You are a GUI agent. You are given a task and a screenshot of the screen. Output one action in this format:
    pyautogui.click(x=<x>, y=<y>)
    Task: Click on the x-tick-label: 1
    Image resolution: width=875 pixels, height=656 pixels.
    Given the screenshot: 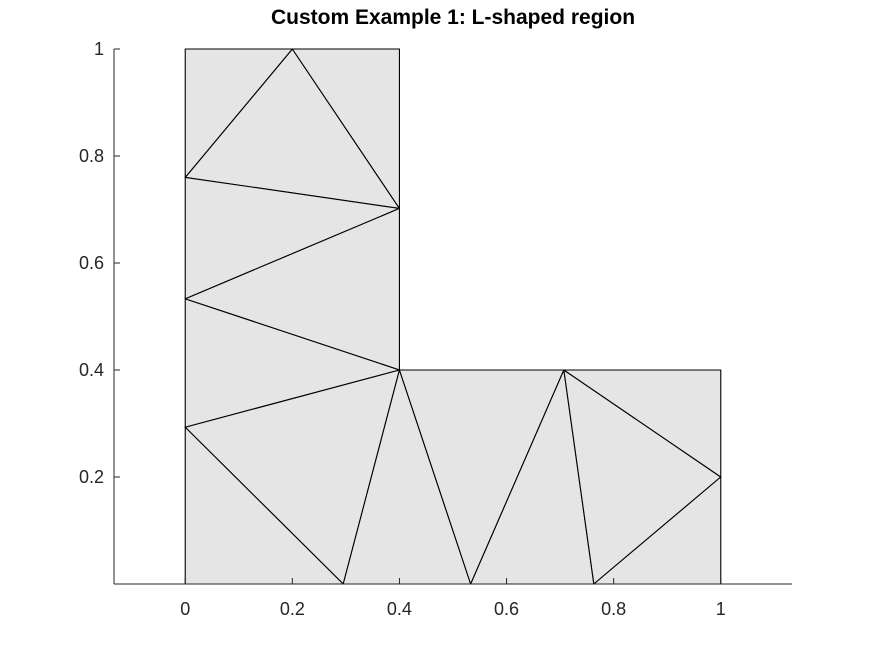 What is the action you would take?
    pyautogui.click(x=721, y=609)
    